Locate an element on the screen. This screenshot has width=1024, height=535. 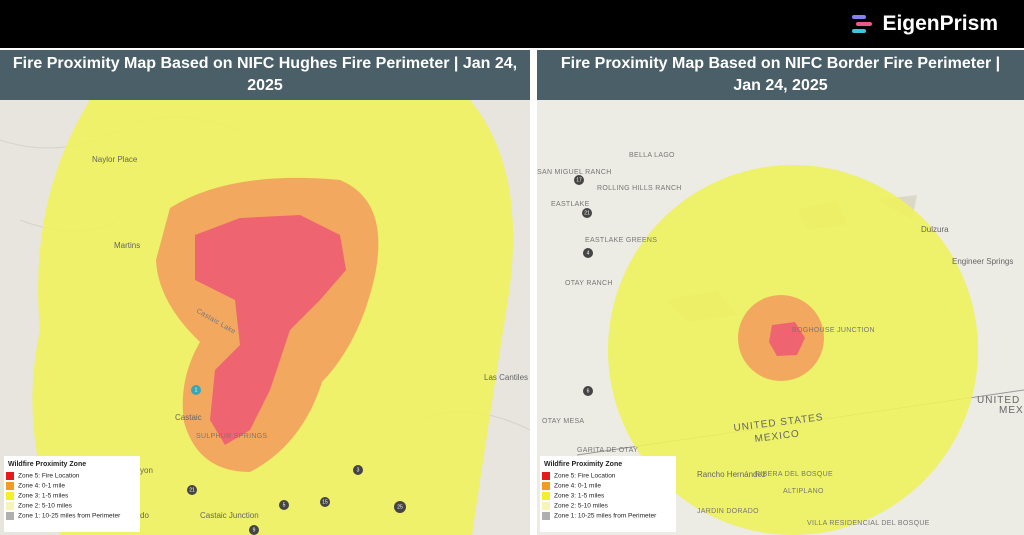
map-marker: 9 is located at coordinates (254, 530).